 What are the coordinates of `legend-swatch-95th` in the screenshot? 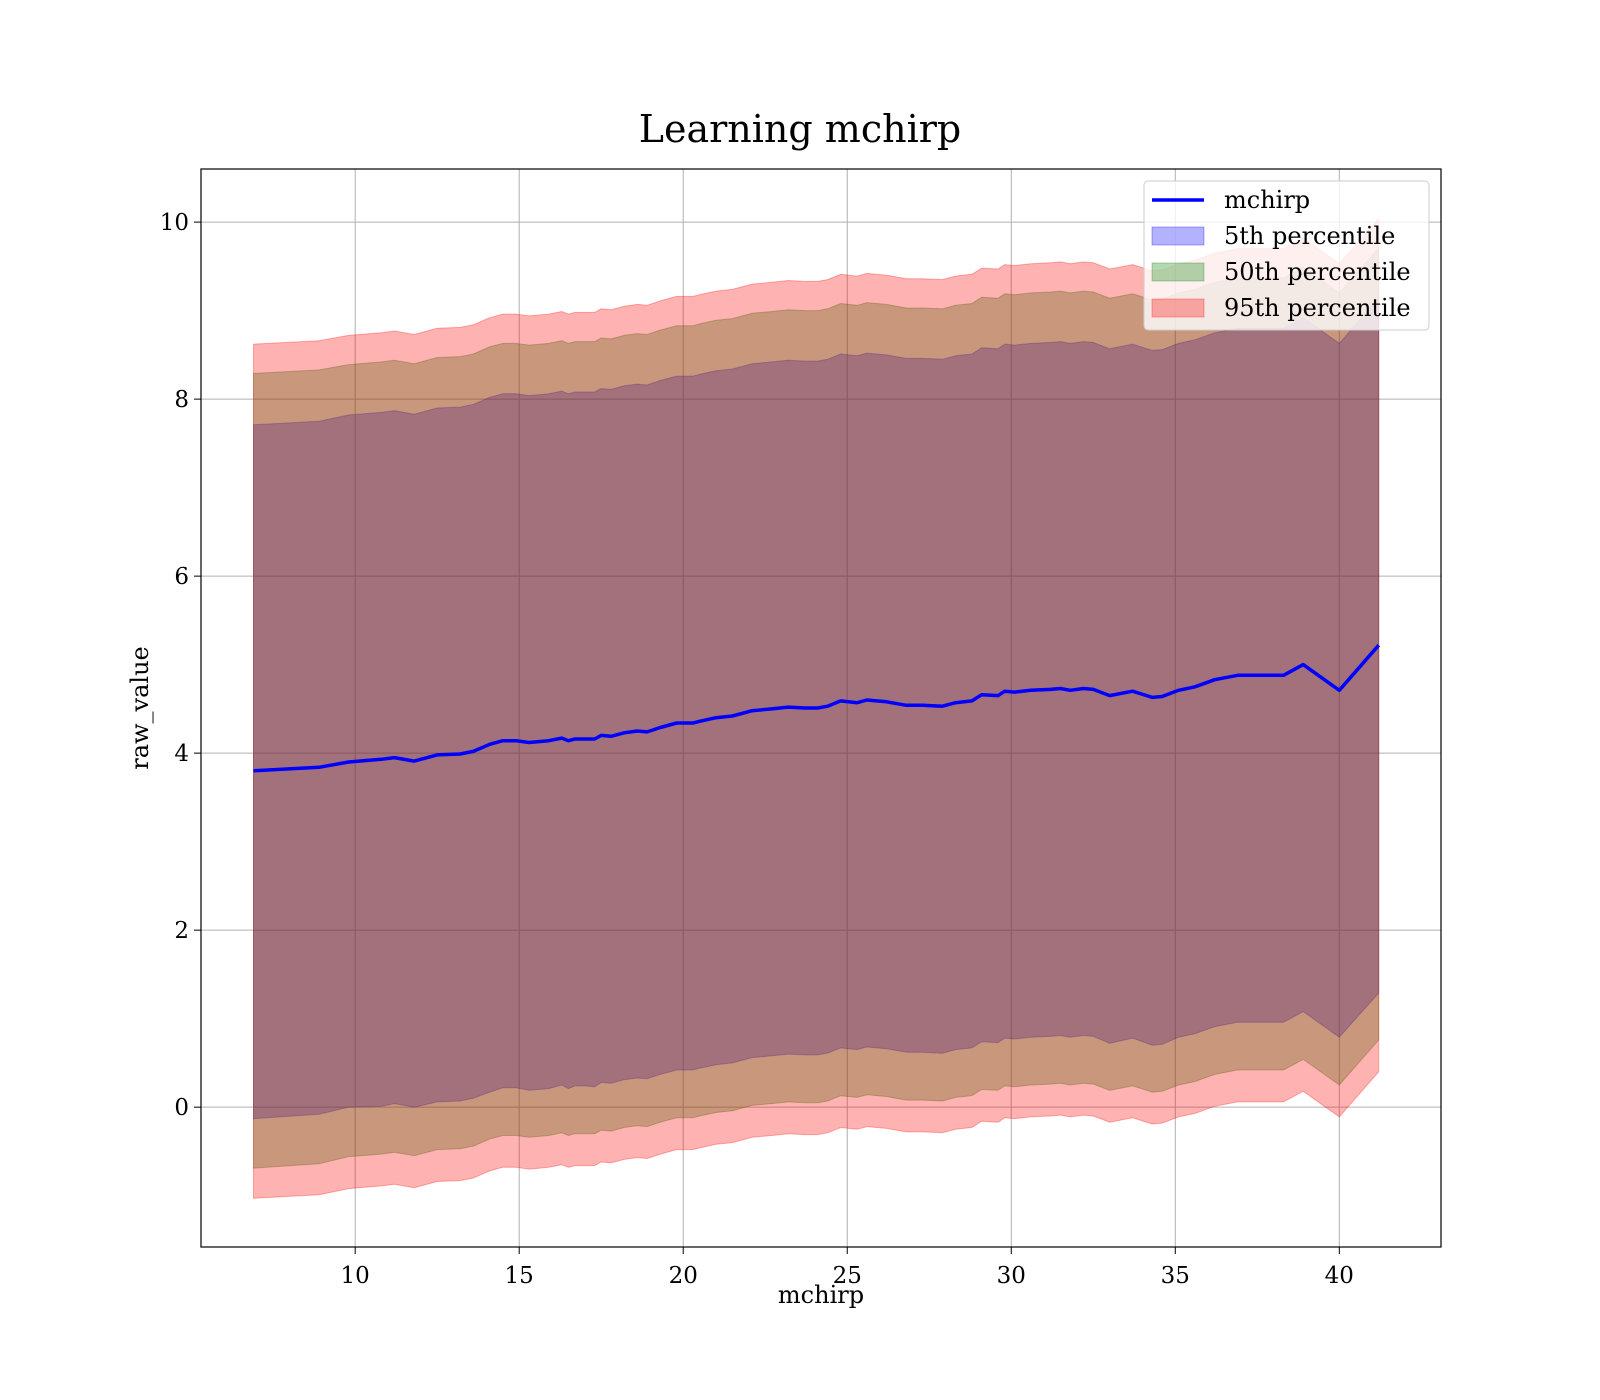 It's located at (1178, 308).